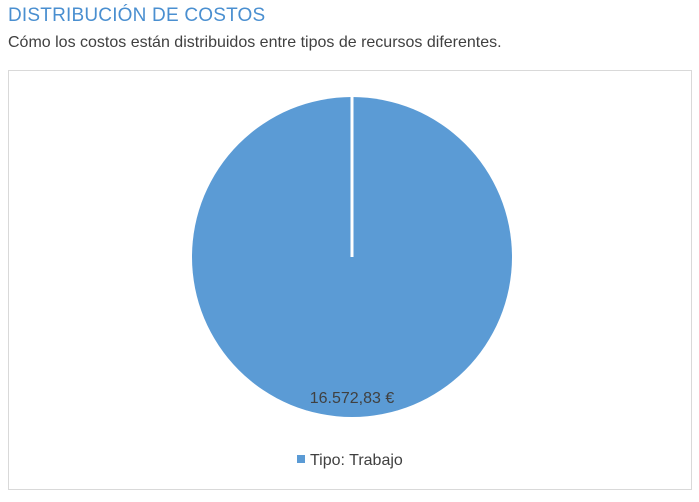 The height and width of the screenshot is (502, 699). What do you see at coordinates (352, 398) in the screenshot?
I see `data-label: 16.572,83 €` at bounding box center [352, 398].